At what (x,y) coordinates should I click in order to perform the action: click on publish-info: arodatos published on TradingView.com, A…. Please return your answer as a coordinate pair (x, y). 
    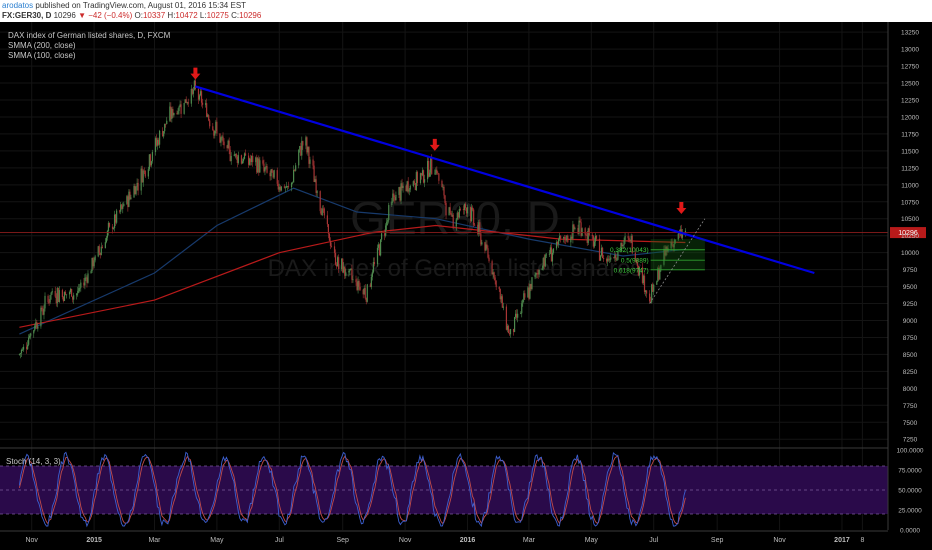
    Looking at the image, I should click on (124, 6).